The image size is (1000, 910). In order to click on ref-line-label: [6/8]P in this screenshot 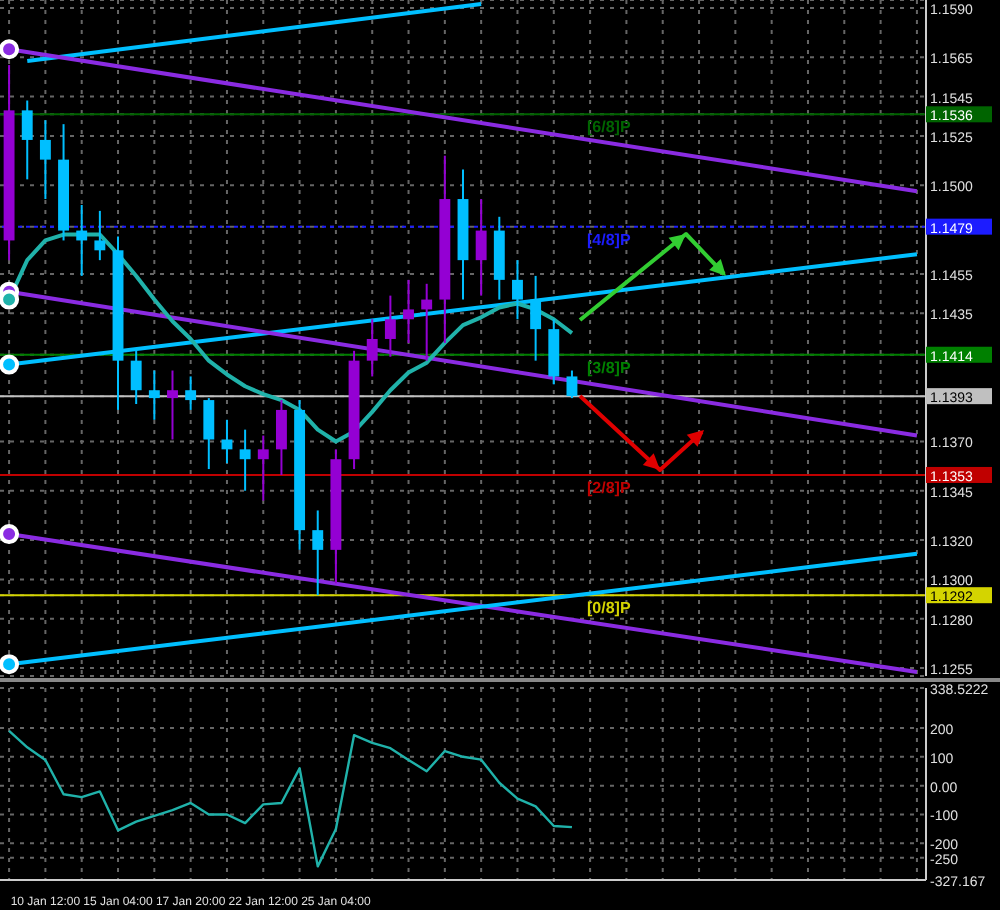, I will do `click(609, 127)`.